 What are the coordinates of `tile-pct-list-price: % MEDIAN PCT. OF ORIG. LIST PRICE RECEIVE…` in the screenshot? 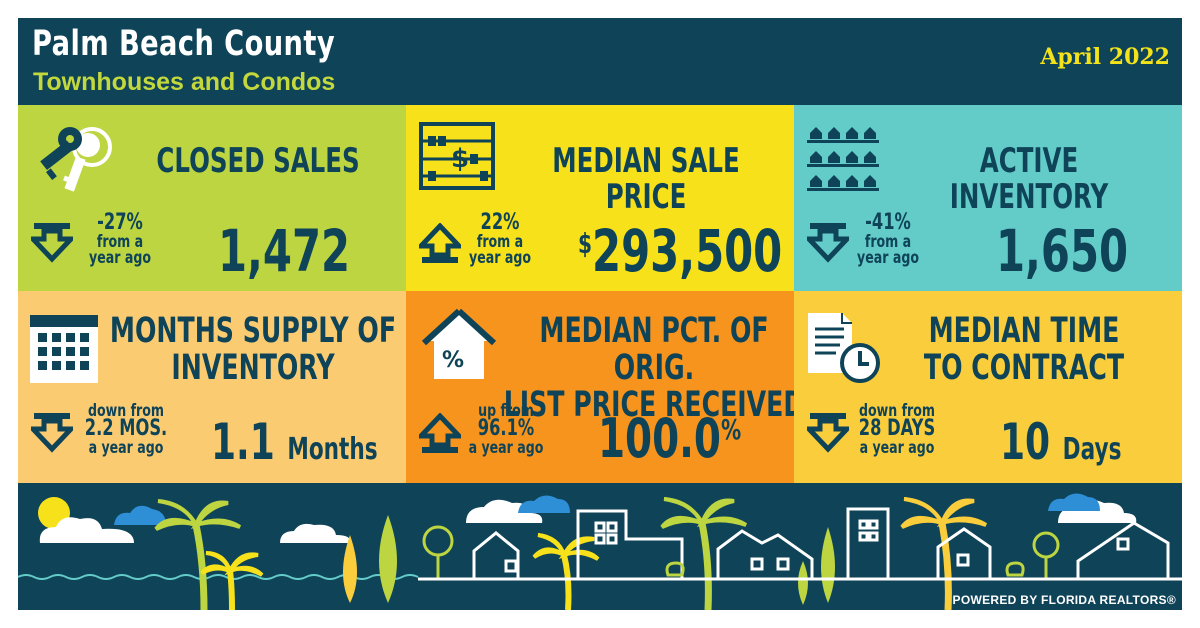 It's located at (600, 387).